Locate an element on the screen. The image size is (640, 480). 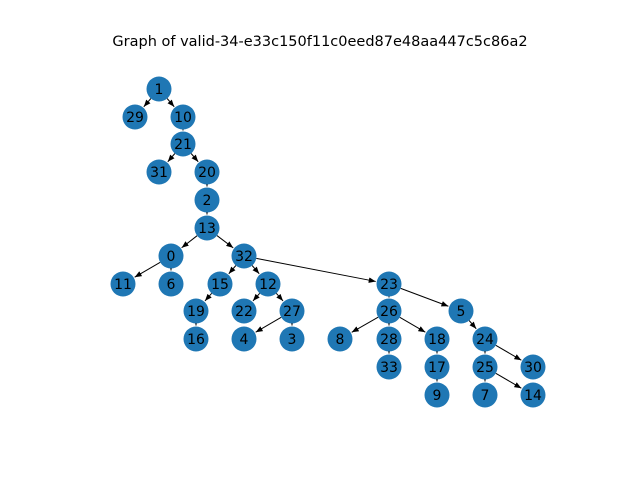
node-label-3: 3 is located at coordinates (292, 340).